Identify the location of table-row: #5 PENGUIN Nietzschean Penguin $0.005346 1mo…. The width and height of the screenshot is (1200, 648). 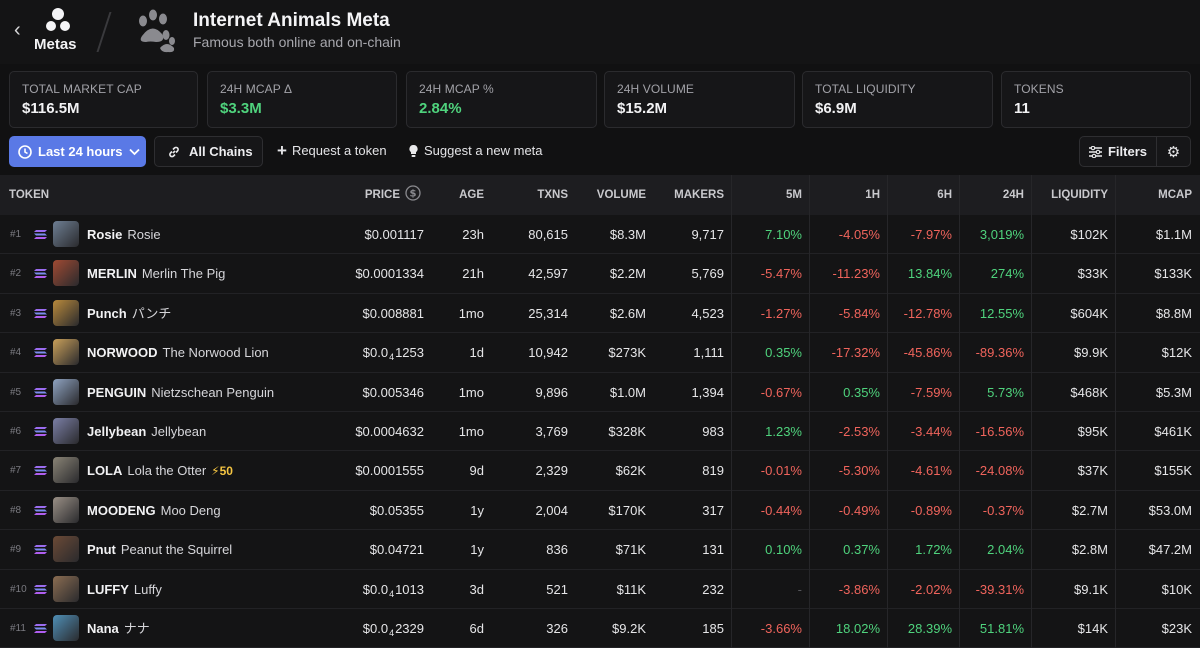
(600, 392).